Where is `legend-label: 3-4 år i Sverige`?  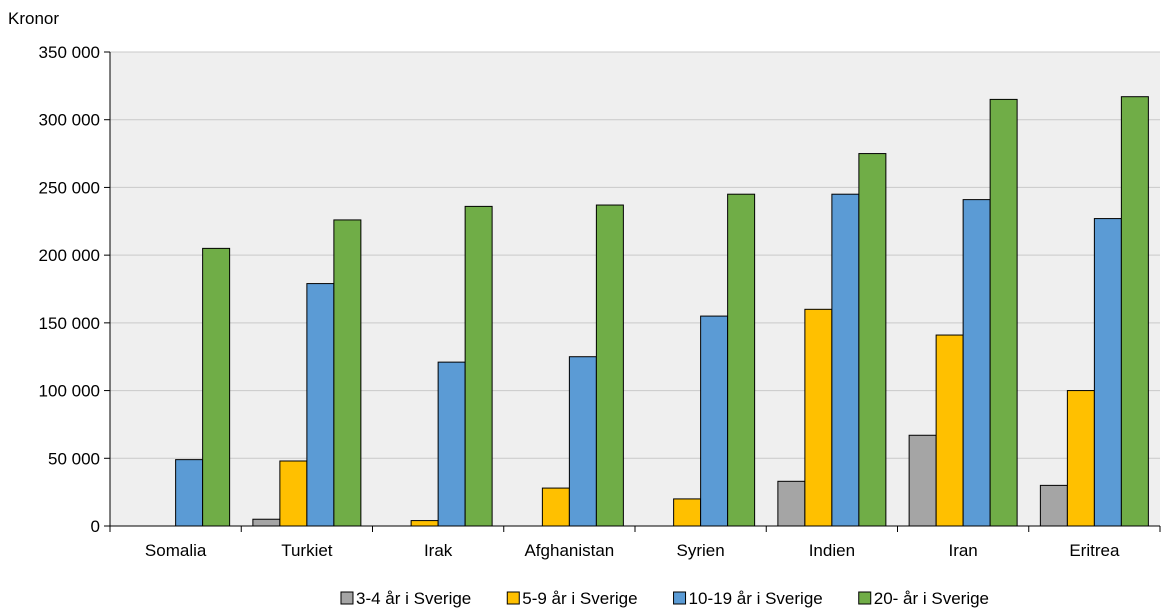 legend-label: 3-4 år i Sverige is located at coordinates (413, 598).